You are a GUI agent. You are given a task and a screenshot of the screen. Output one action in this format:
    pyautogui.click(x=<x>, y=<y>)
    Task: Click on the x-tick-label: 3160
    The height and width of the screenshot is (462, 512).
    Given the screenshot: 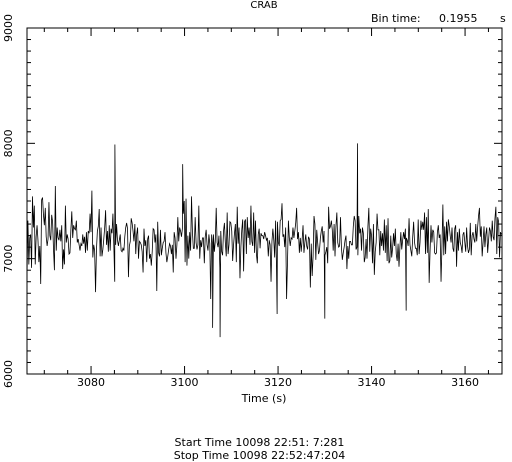 What is the action you would take?
    pyautogui.click(x=465, y=382)
    